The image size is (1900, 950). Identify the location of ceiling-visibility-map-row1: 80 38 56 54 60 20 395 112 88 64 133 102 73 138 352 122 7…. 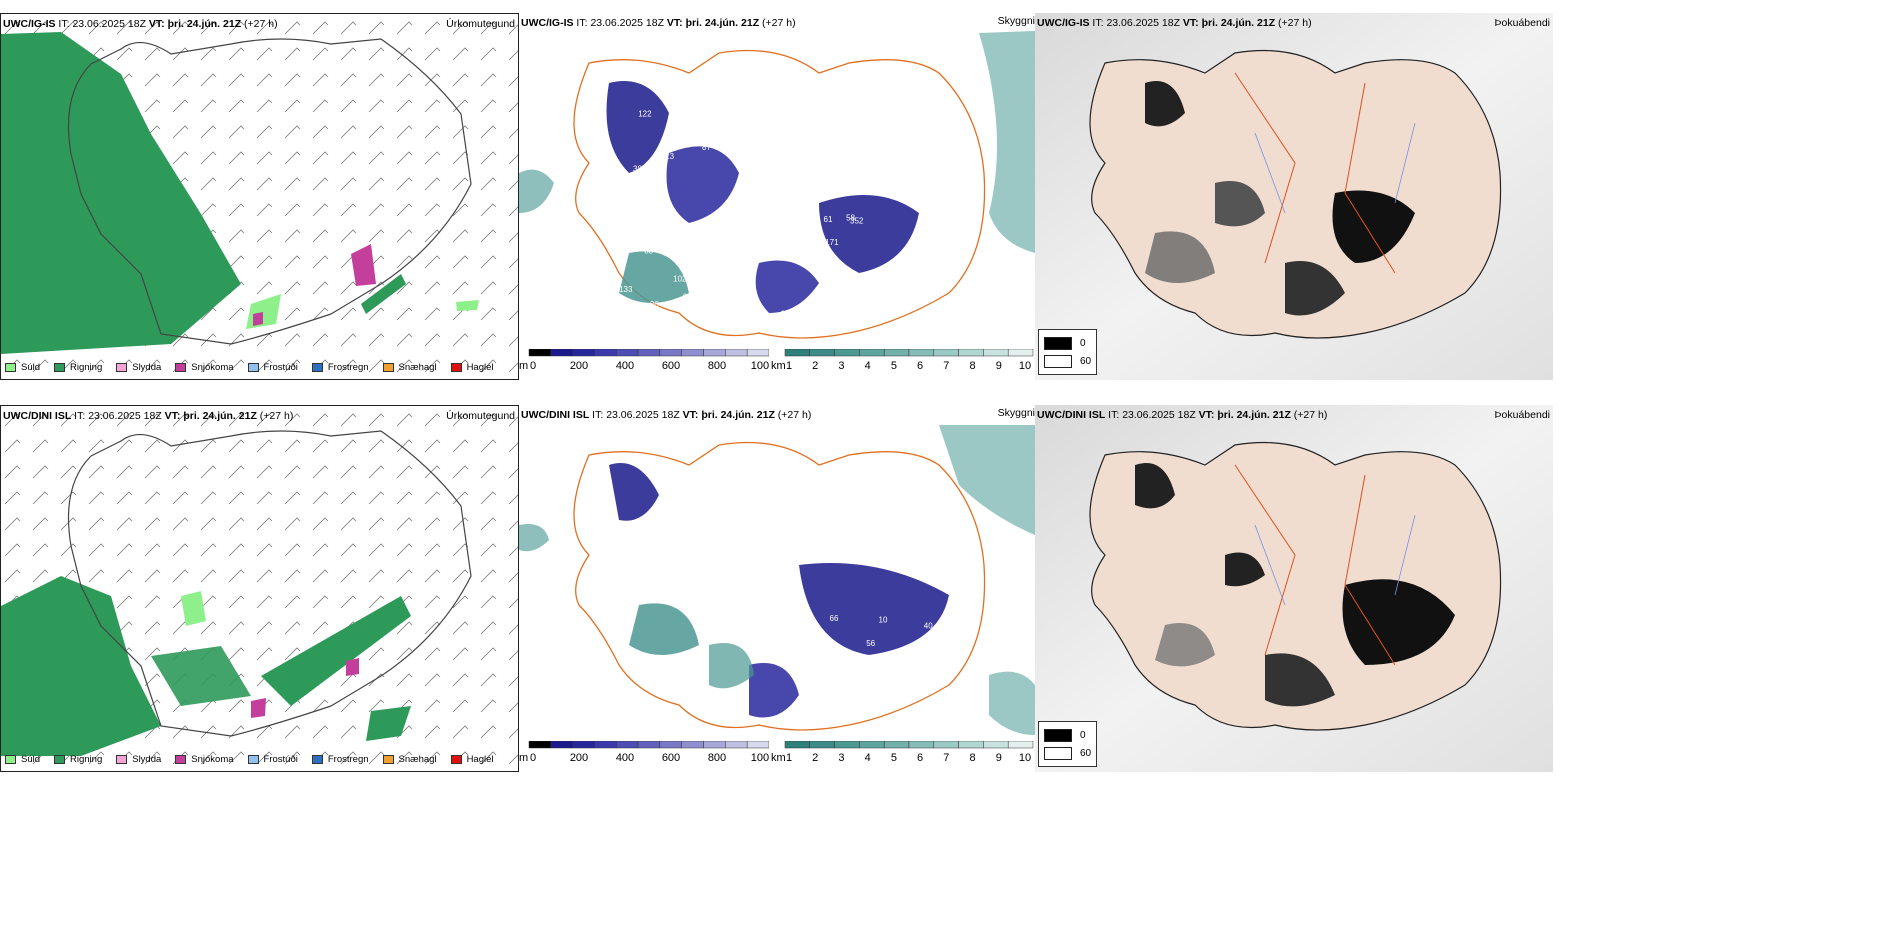
(777, 185).